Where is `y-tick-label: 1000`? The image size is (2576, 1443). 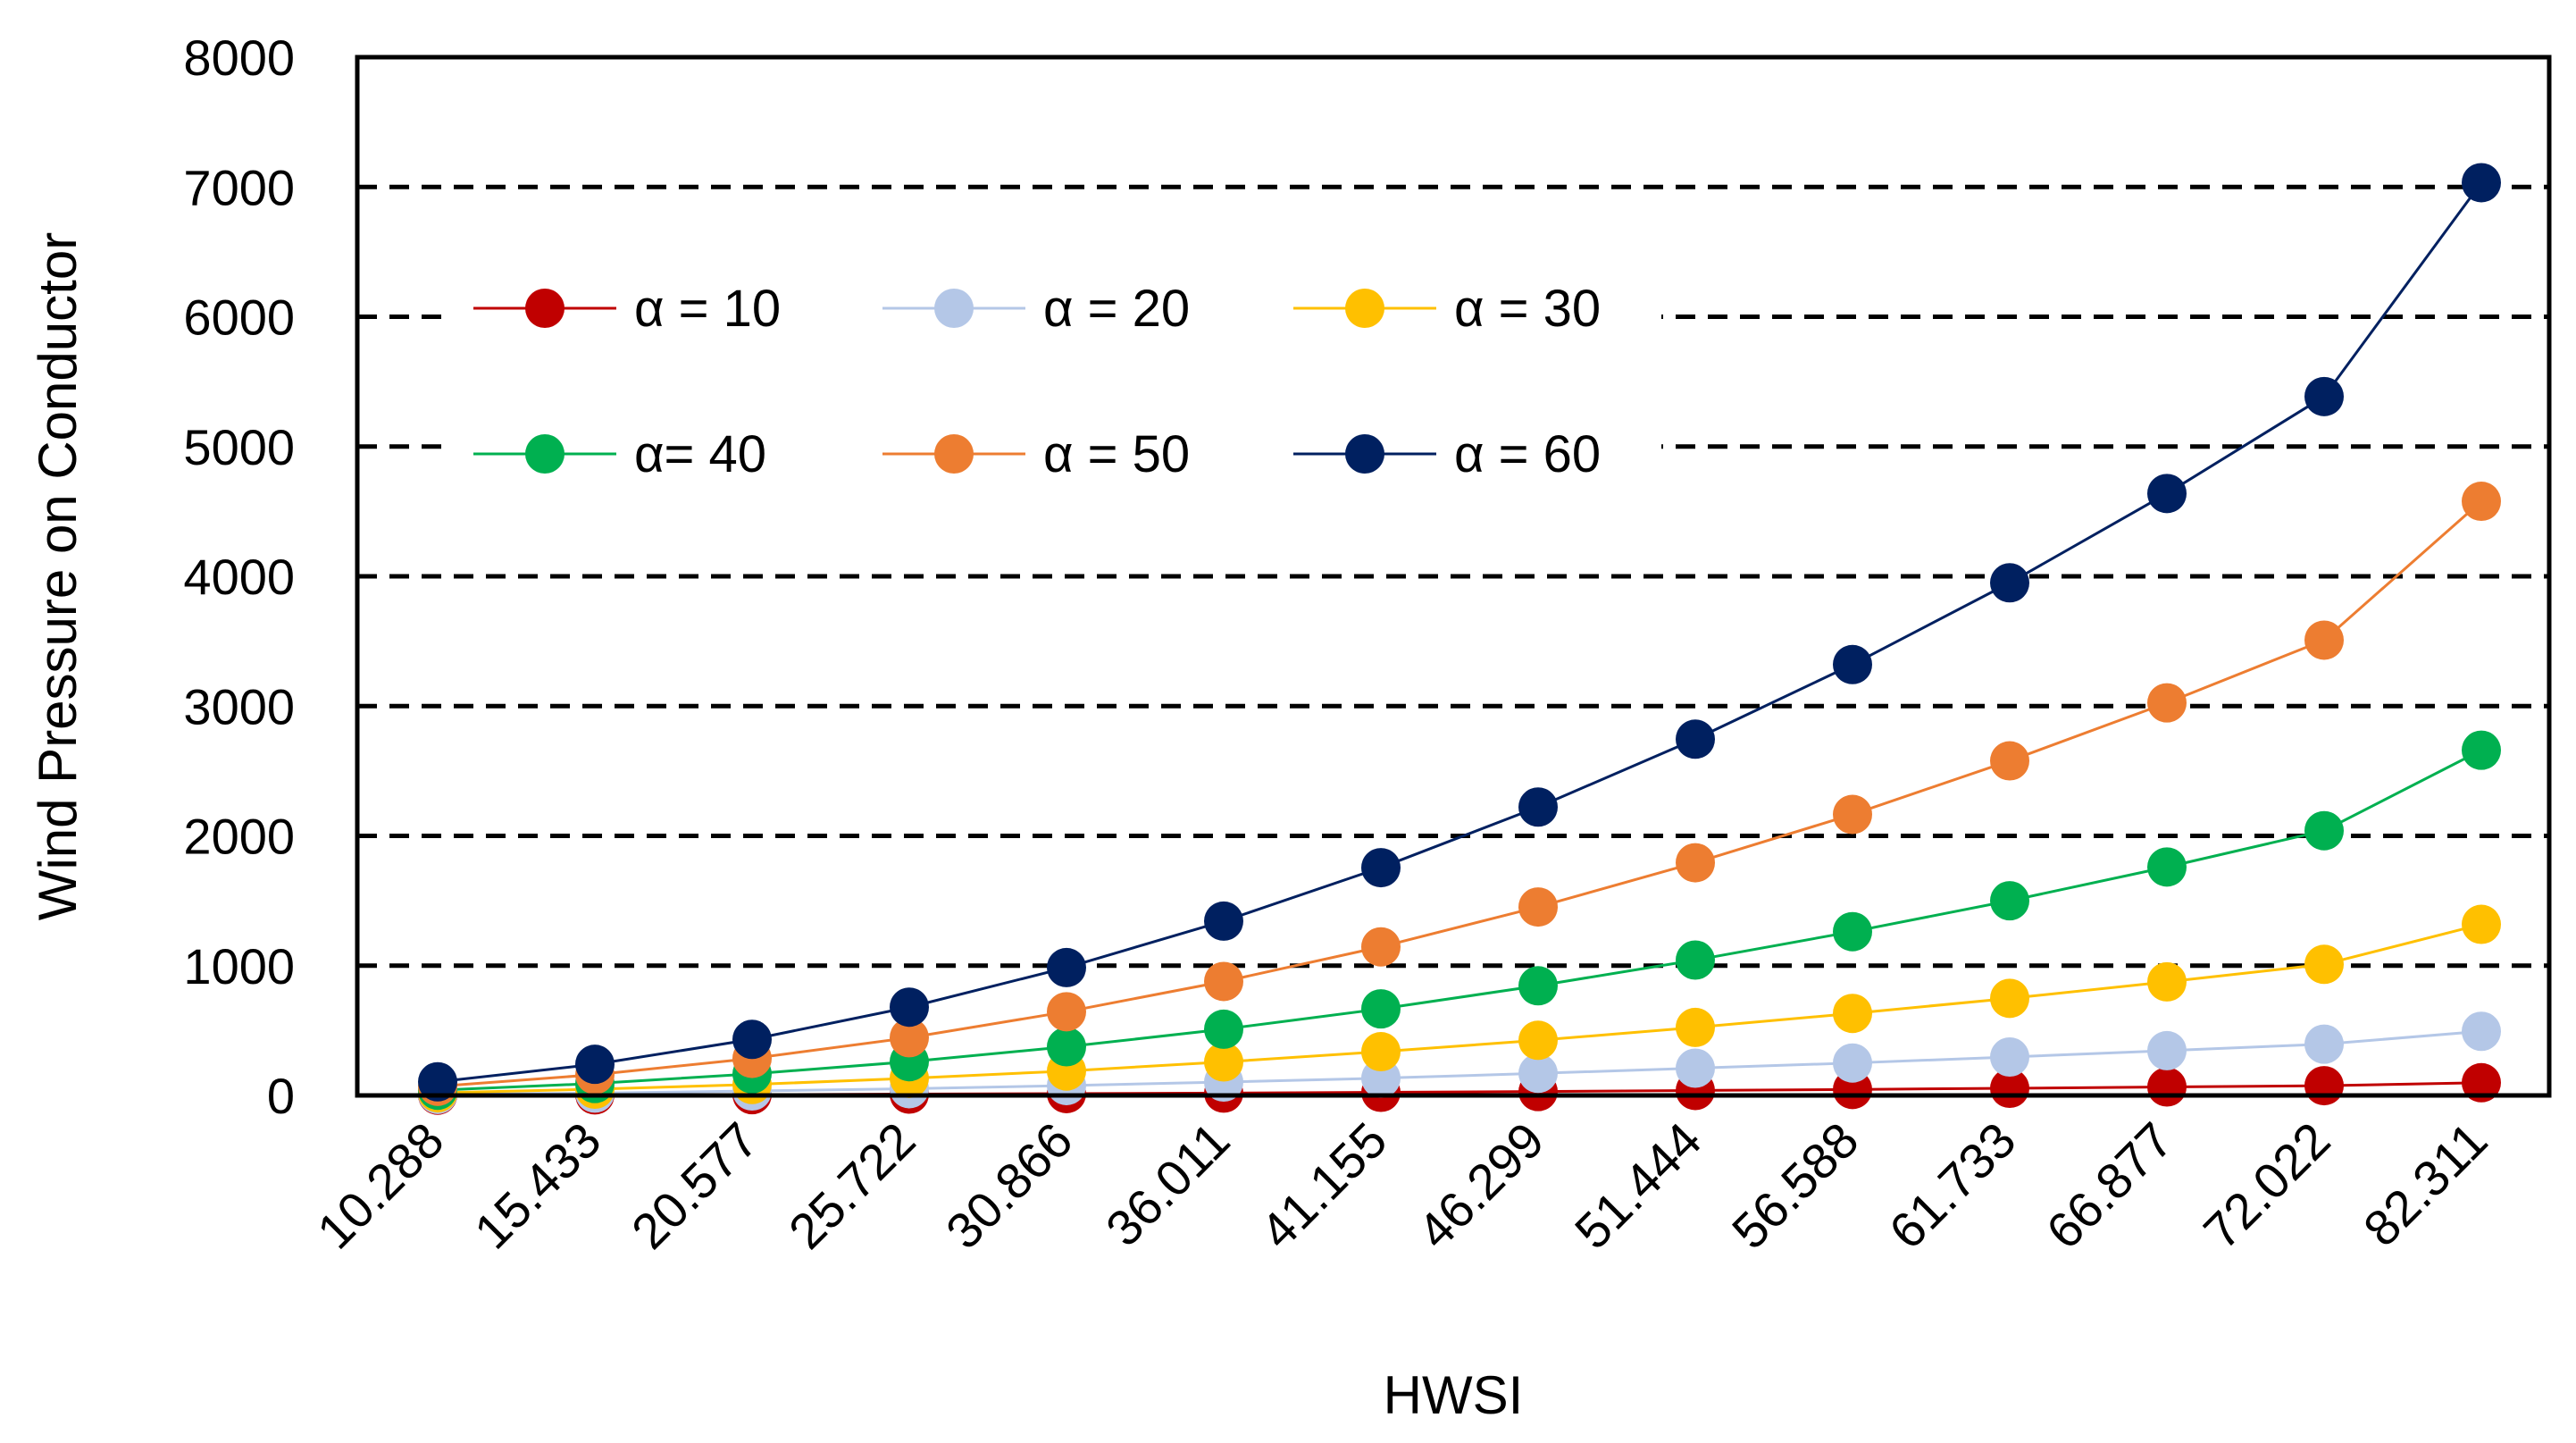
y-tick-label: 1000 is located at coordinates (239, 966).